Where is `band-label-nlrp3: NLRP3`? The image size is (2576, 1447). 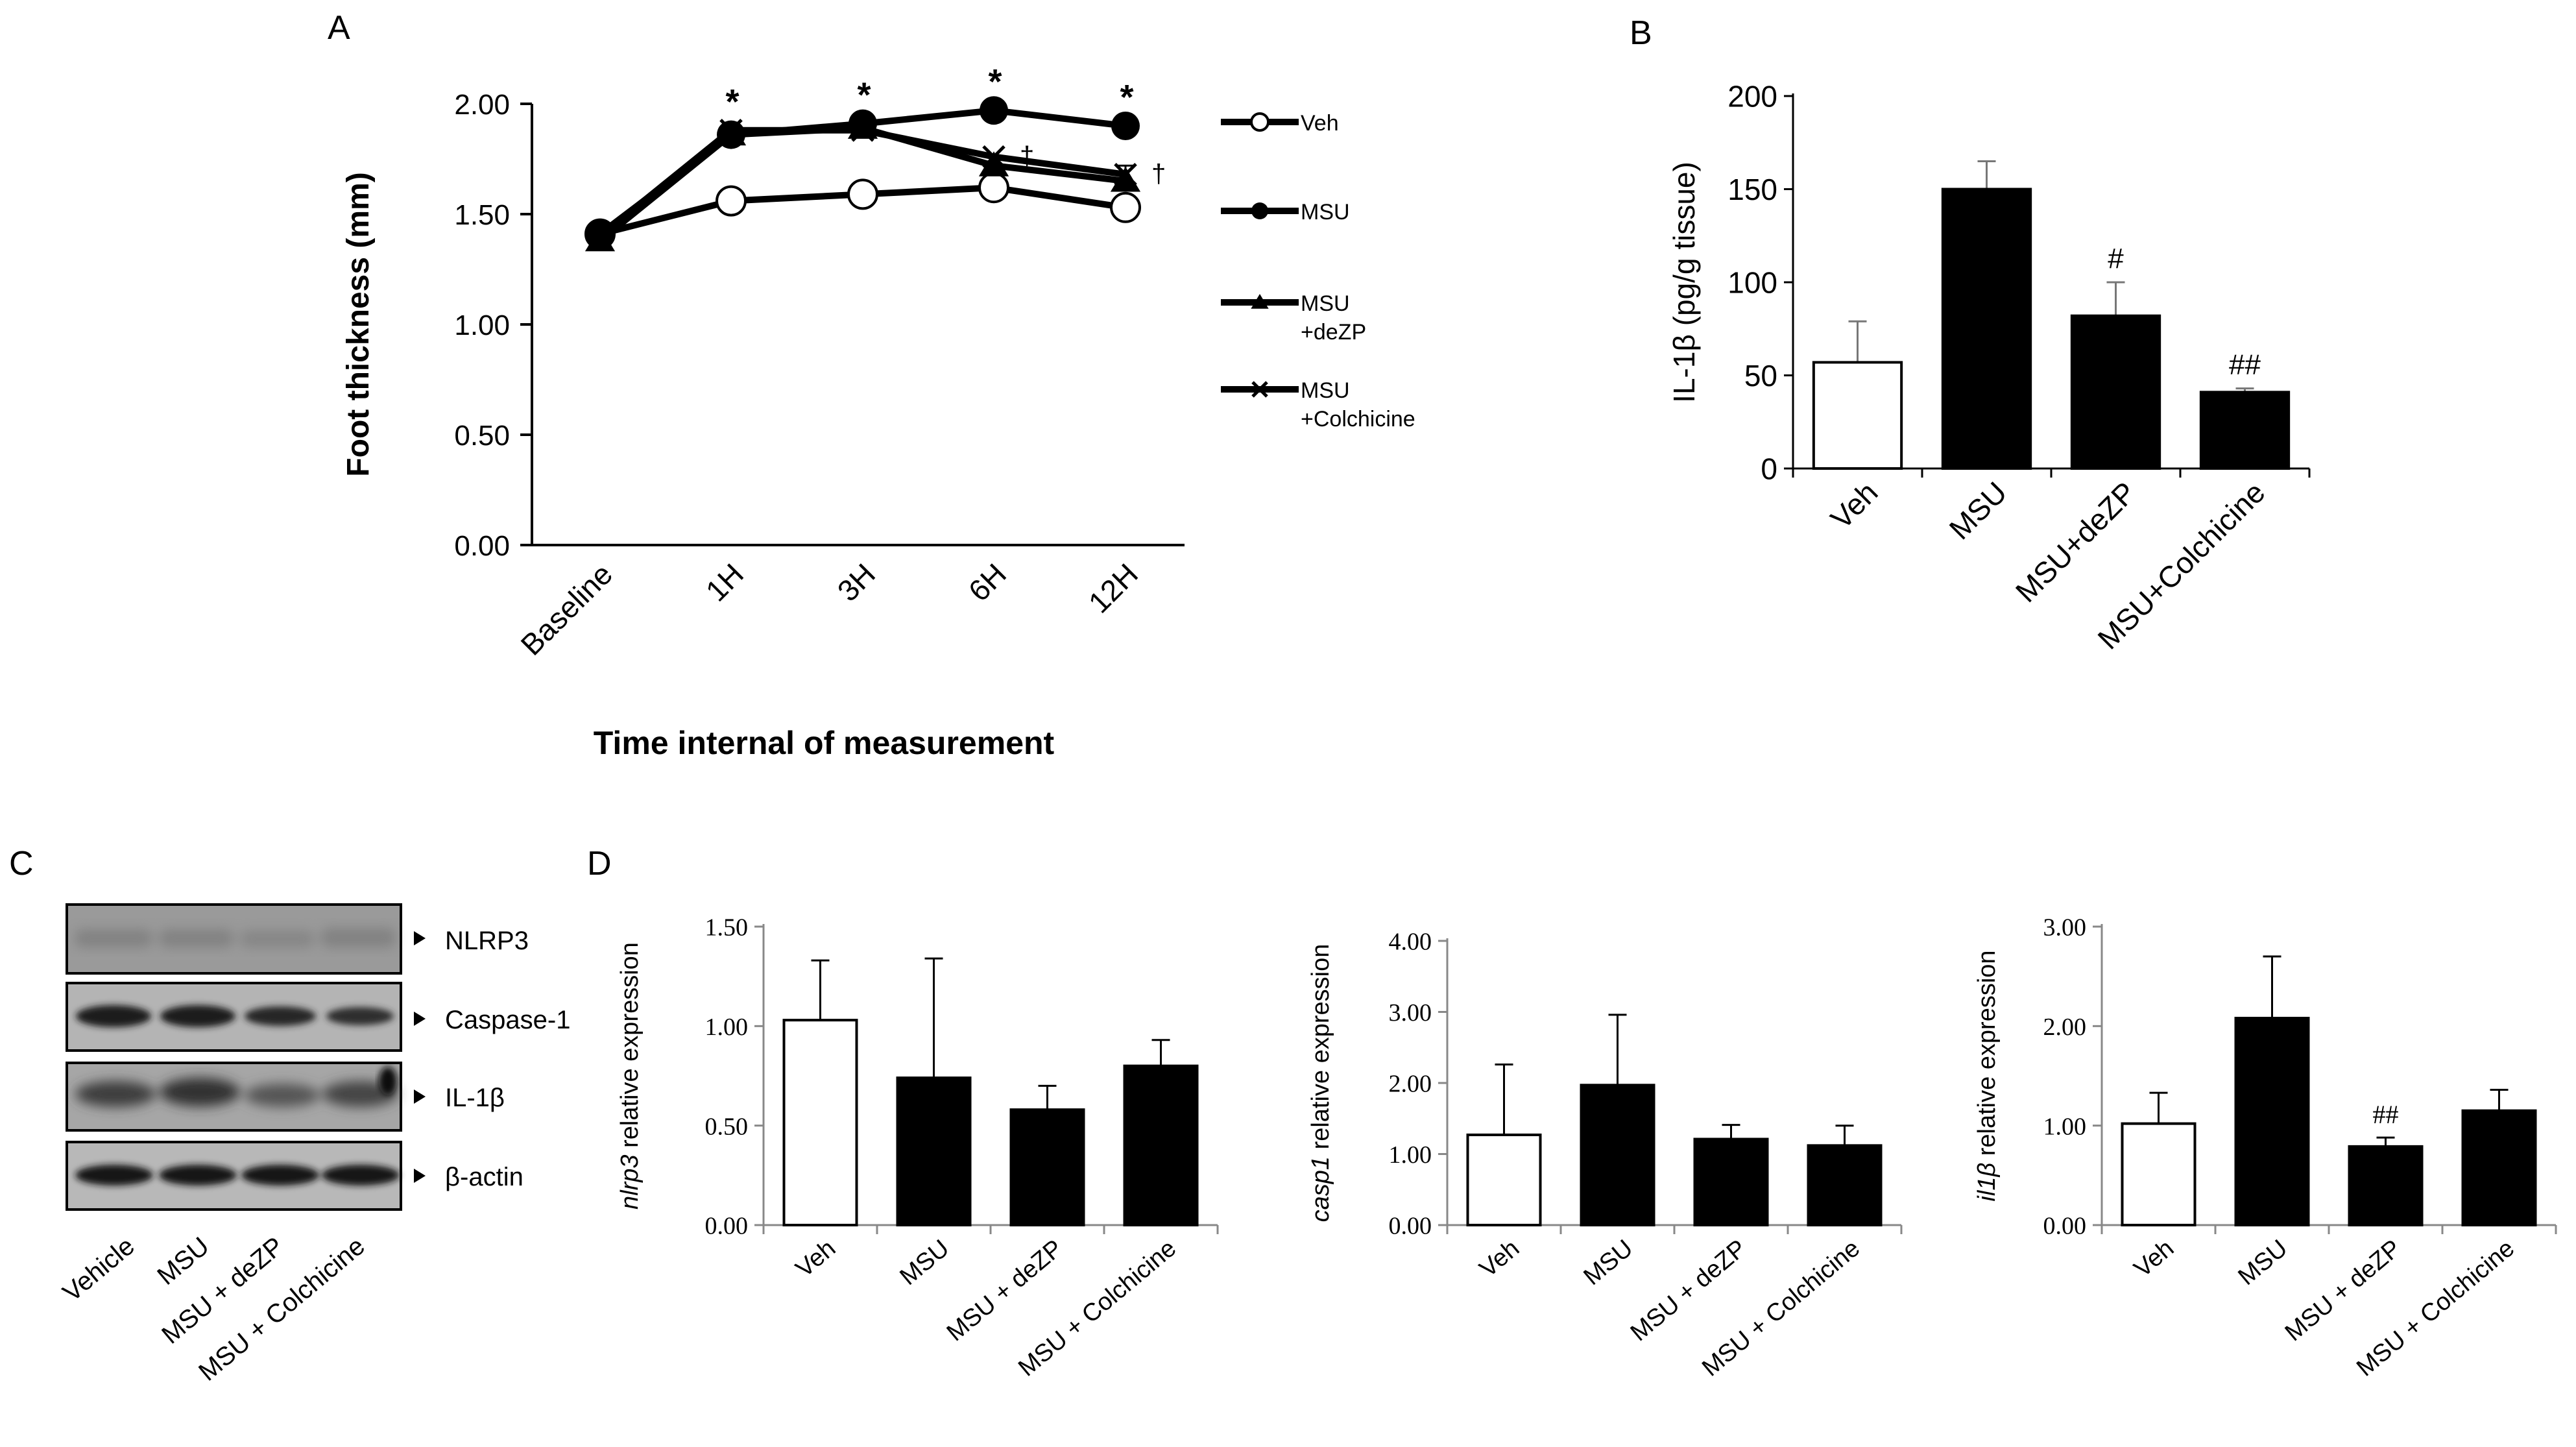
band-label-nlrp3: NLRP3 is located at coordinates (487, 941).